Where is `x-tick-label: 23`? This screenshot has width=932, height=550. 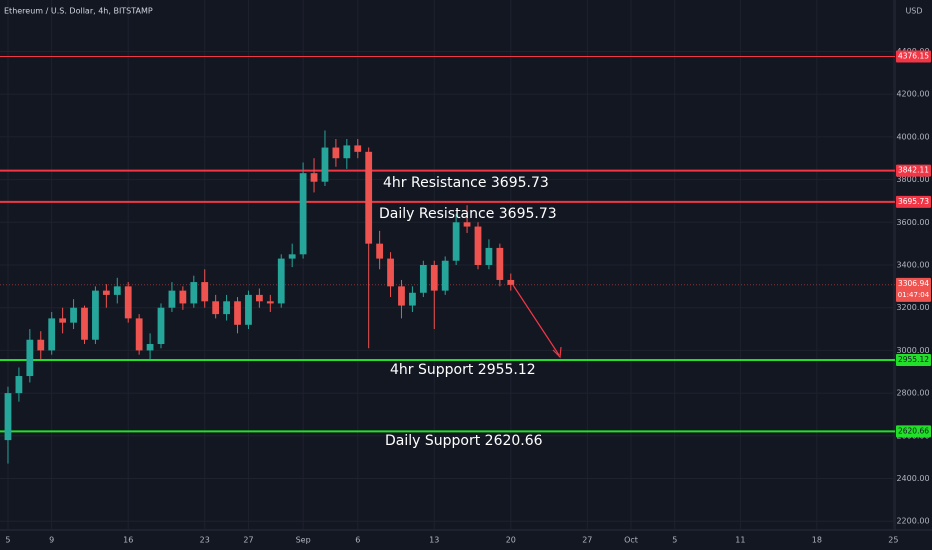 x-tick-label: 23 is located at coordinates (205, 540).